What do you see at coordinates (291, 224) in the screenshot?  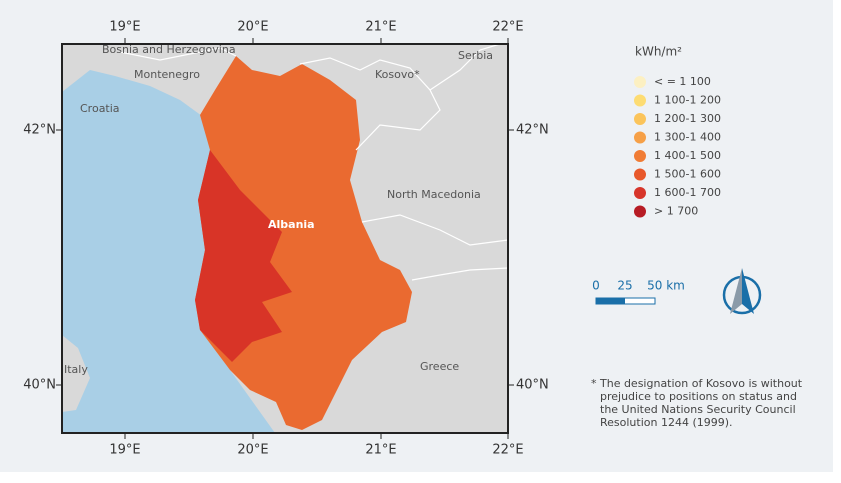 I see `place-label: Albania` at bounding box center [291, 224].